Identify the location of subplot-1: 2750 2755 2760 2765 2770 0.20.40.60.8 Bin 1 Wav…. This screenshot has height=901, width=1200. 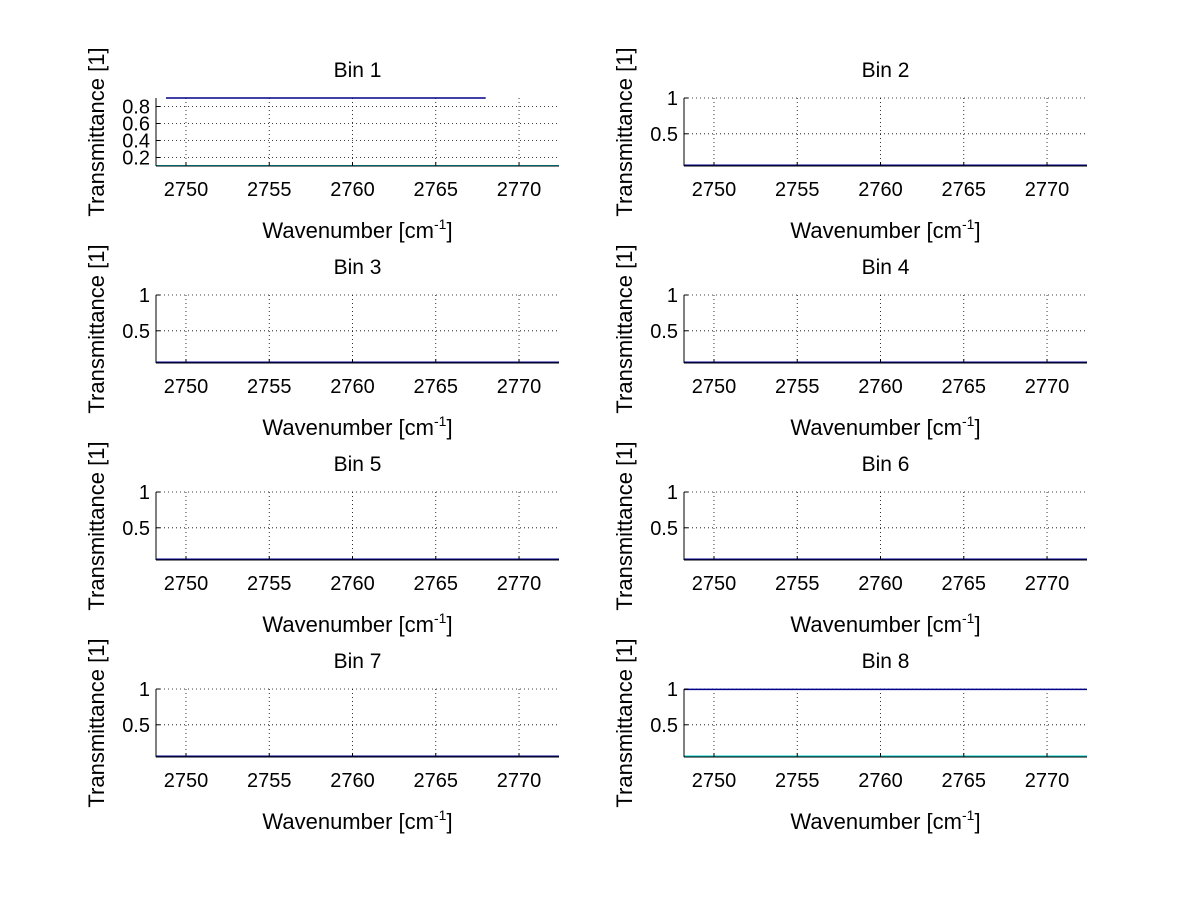
(321, 145).